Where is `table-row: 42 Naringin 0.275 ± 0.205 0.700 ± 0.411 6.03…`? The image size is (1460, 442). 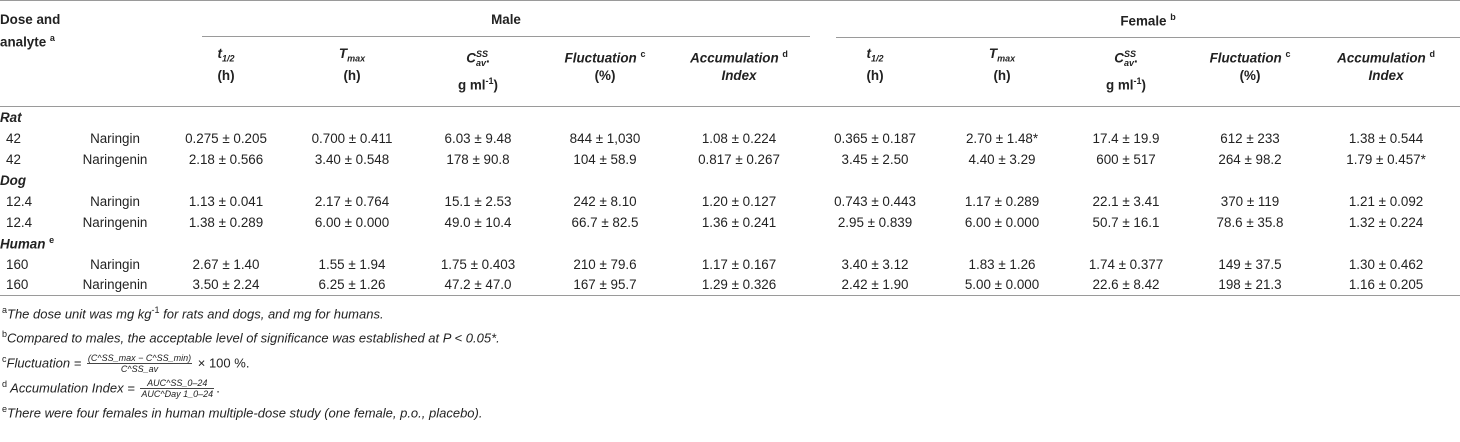 table-row: 42 Naringin 0.275 ± 0.205 0.700 ± 0.411 6.03… is located at coordinates (730, 138).